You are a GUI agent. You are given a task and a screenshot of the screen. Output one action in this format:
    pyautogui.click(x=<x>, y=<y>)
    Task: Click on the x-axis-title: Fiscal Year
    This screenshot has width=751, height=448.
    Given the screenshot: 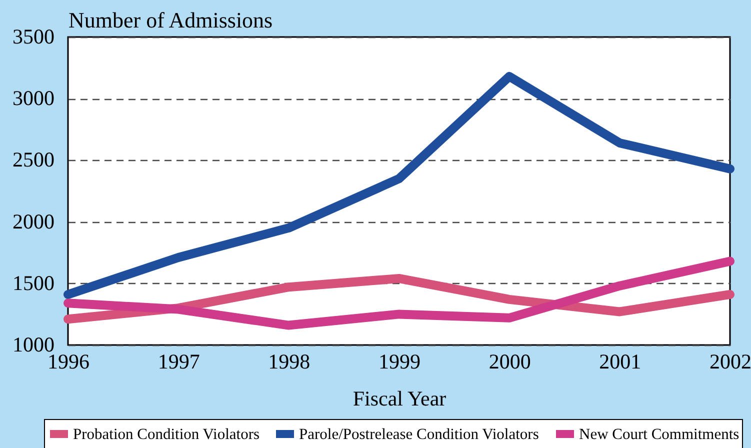 What is the action you would take?
    pyautogui.click(x=399, y=398)
    